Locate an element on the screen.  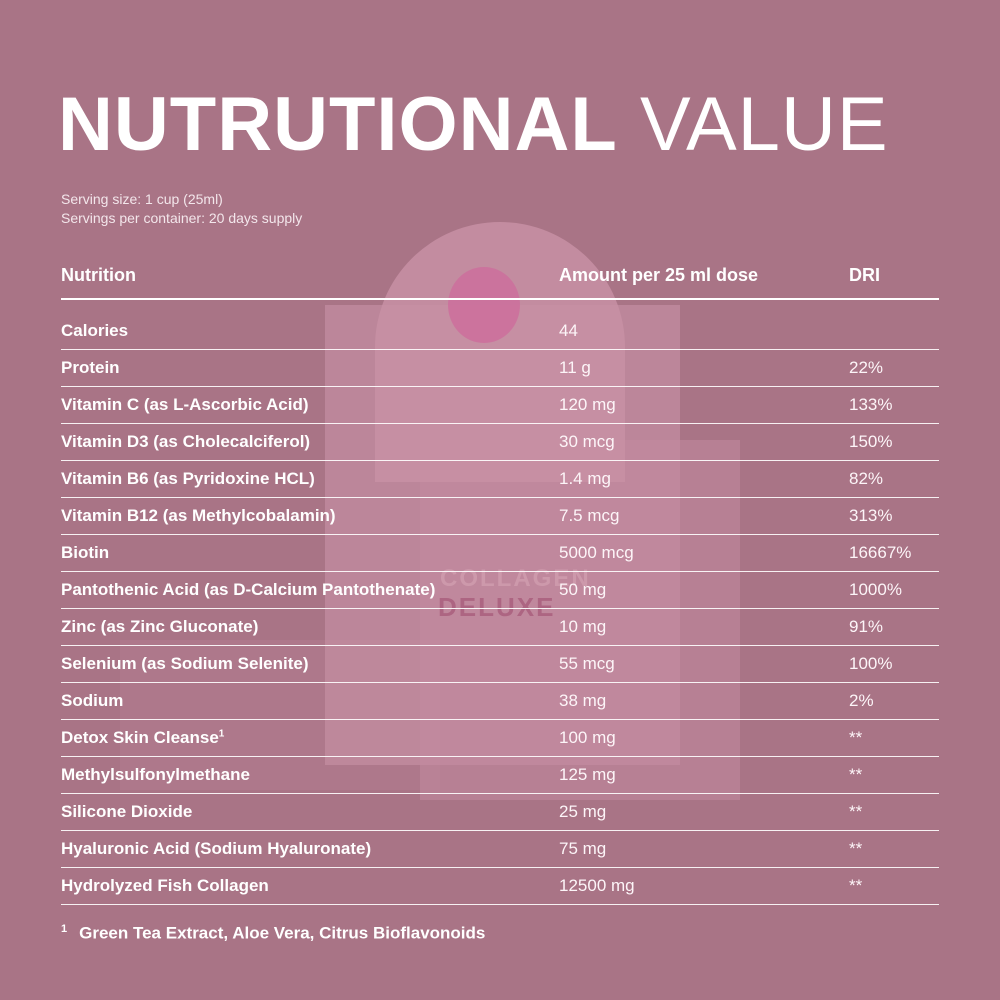
header-nutrition: Nutrition is located at coordinates (98, 274).